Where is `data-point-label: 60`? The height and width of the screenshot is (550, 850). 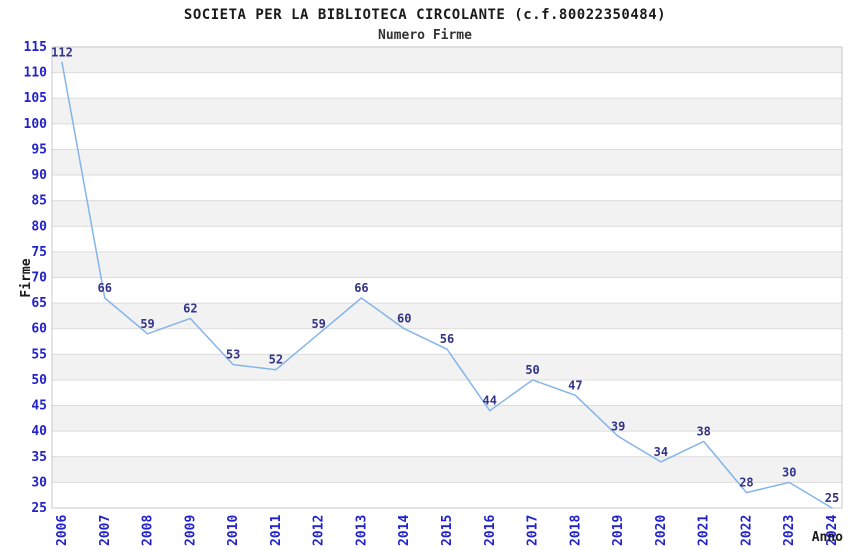
data-point-label: 60 is located at coordinates (404, 319).